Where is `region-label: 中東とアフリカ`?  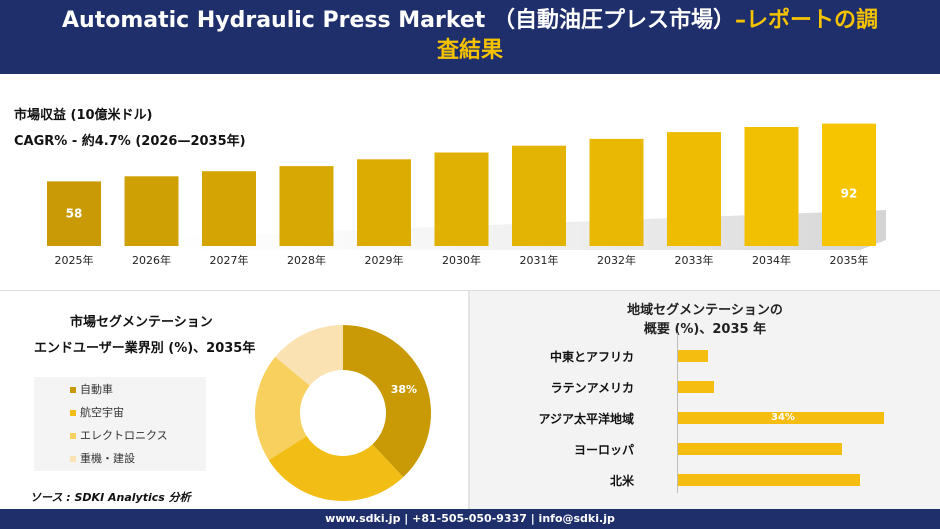
region-label: 中東とアフリカ is located at coordinates (591, 357).